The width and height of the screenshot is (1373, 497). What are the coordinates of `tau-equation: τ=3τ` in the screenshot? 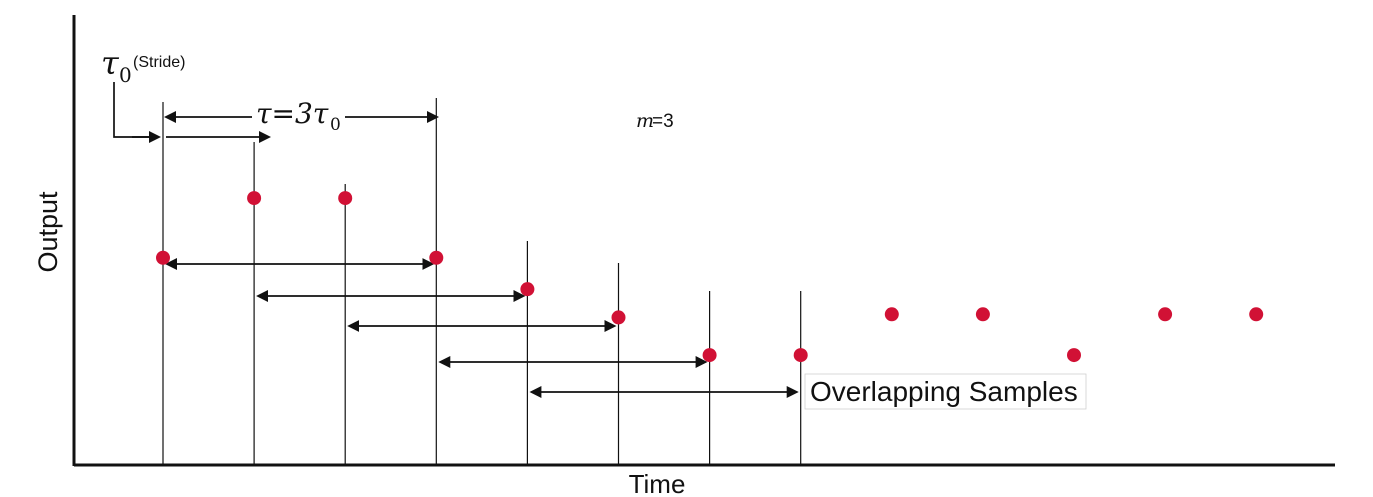 It's located at (292, 113).